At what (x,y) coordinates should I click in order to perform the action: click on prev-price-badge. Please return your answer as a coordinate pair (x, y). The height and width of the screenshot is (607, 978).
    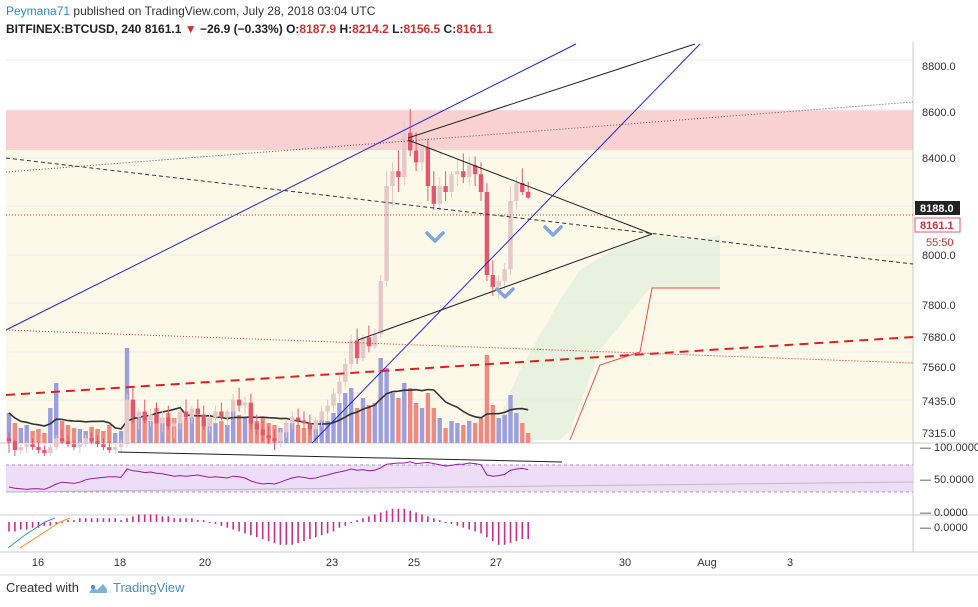
    Looking at the image, I should click on (937, 208).